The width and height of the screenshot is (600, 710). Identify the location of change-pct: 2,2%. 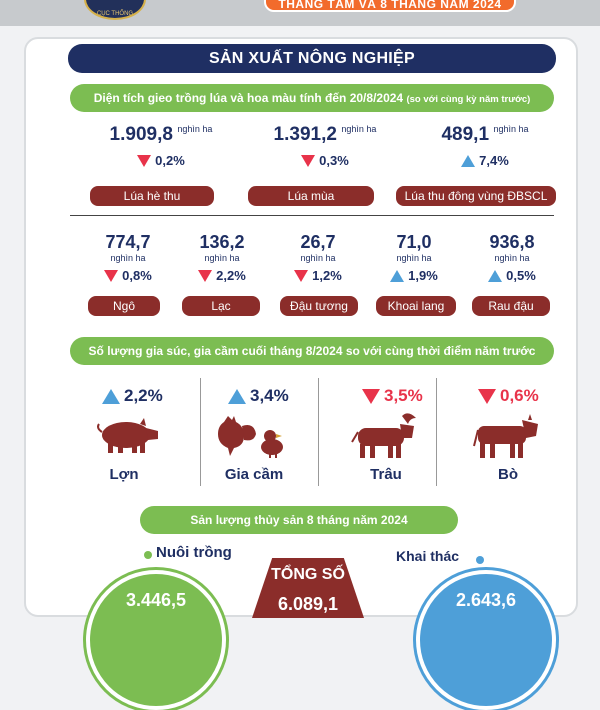
(143, 395).